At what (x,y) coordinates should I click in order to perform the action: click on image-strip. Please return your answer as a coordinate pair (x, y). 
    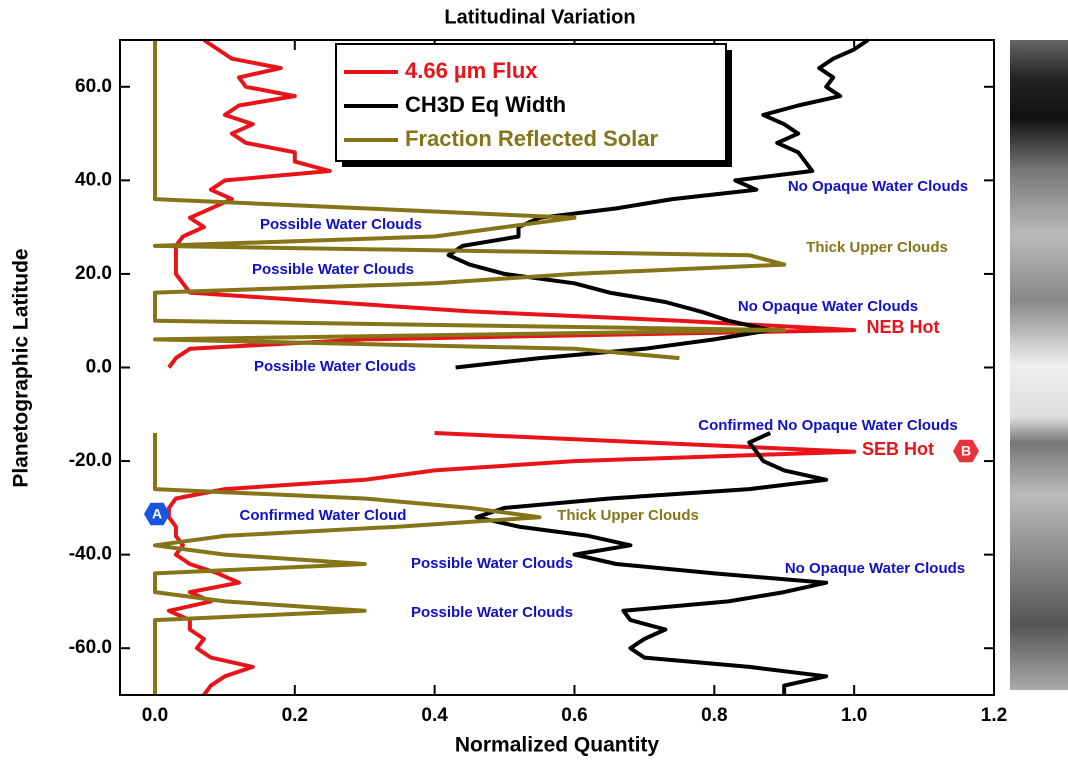
    Looking at the image, I should click on (1039, 365).